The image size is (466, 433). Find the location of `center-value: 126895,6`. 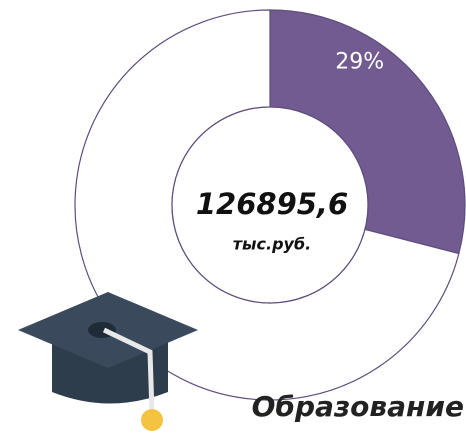

center-value: 126895,6 is located at coordinates (272, 204).